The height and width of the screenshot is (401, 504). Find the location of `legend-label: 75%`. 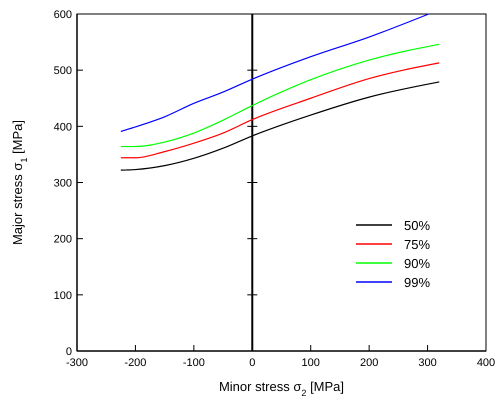

legend-label: 75% is located at coordinates (417, 244).